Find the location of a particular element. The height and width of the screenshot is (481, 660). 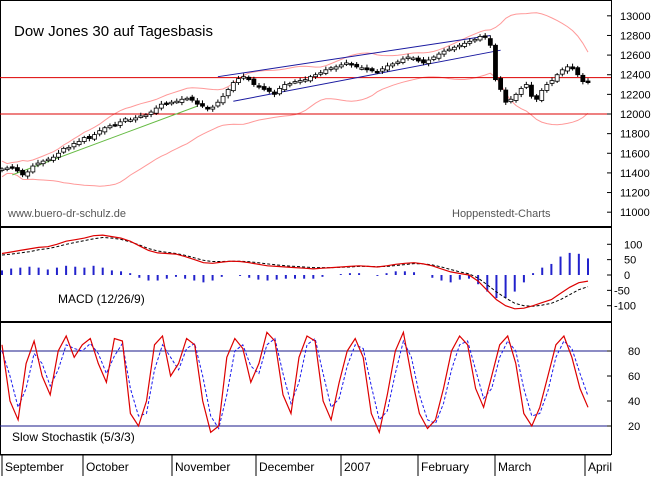

macd-panel is located at coordinates (295, 272).